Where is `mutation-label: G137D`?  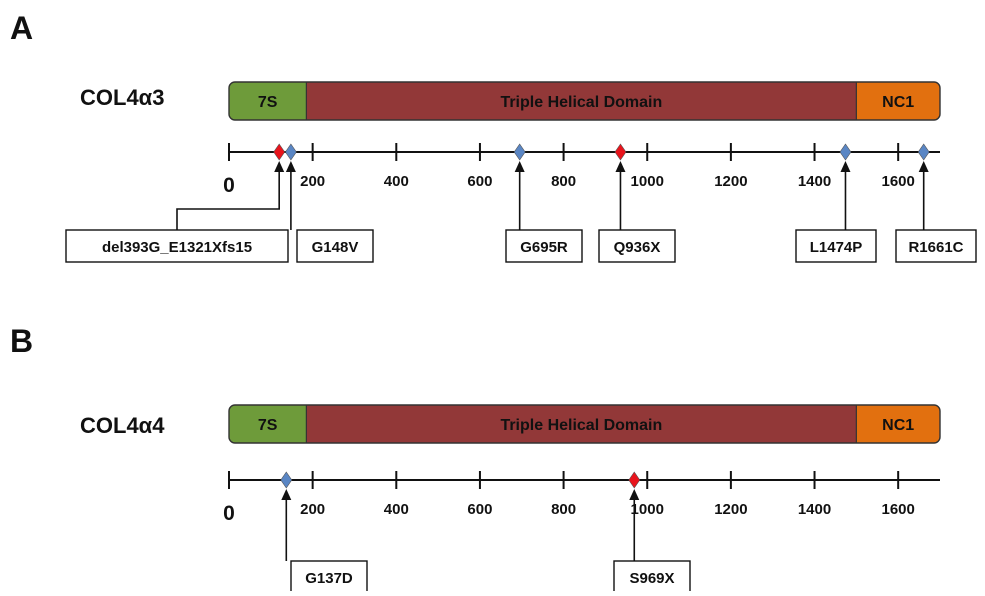
mutation-label: G137D is located at coordinates (329, 578).